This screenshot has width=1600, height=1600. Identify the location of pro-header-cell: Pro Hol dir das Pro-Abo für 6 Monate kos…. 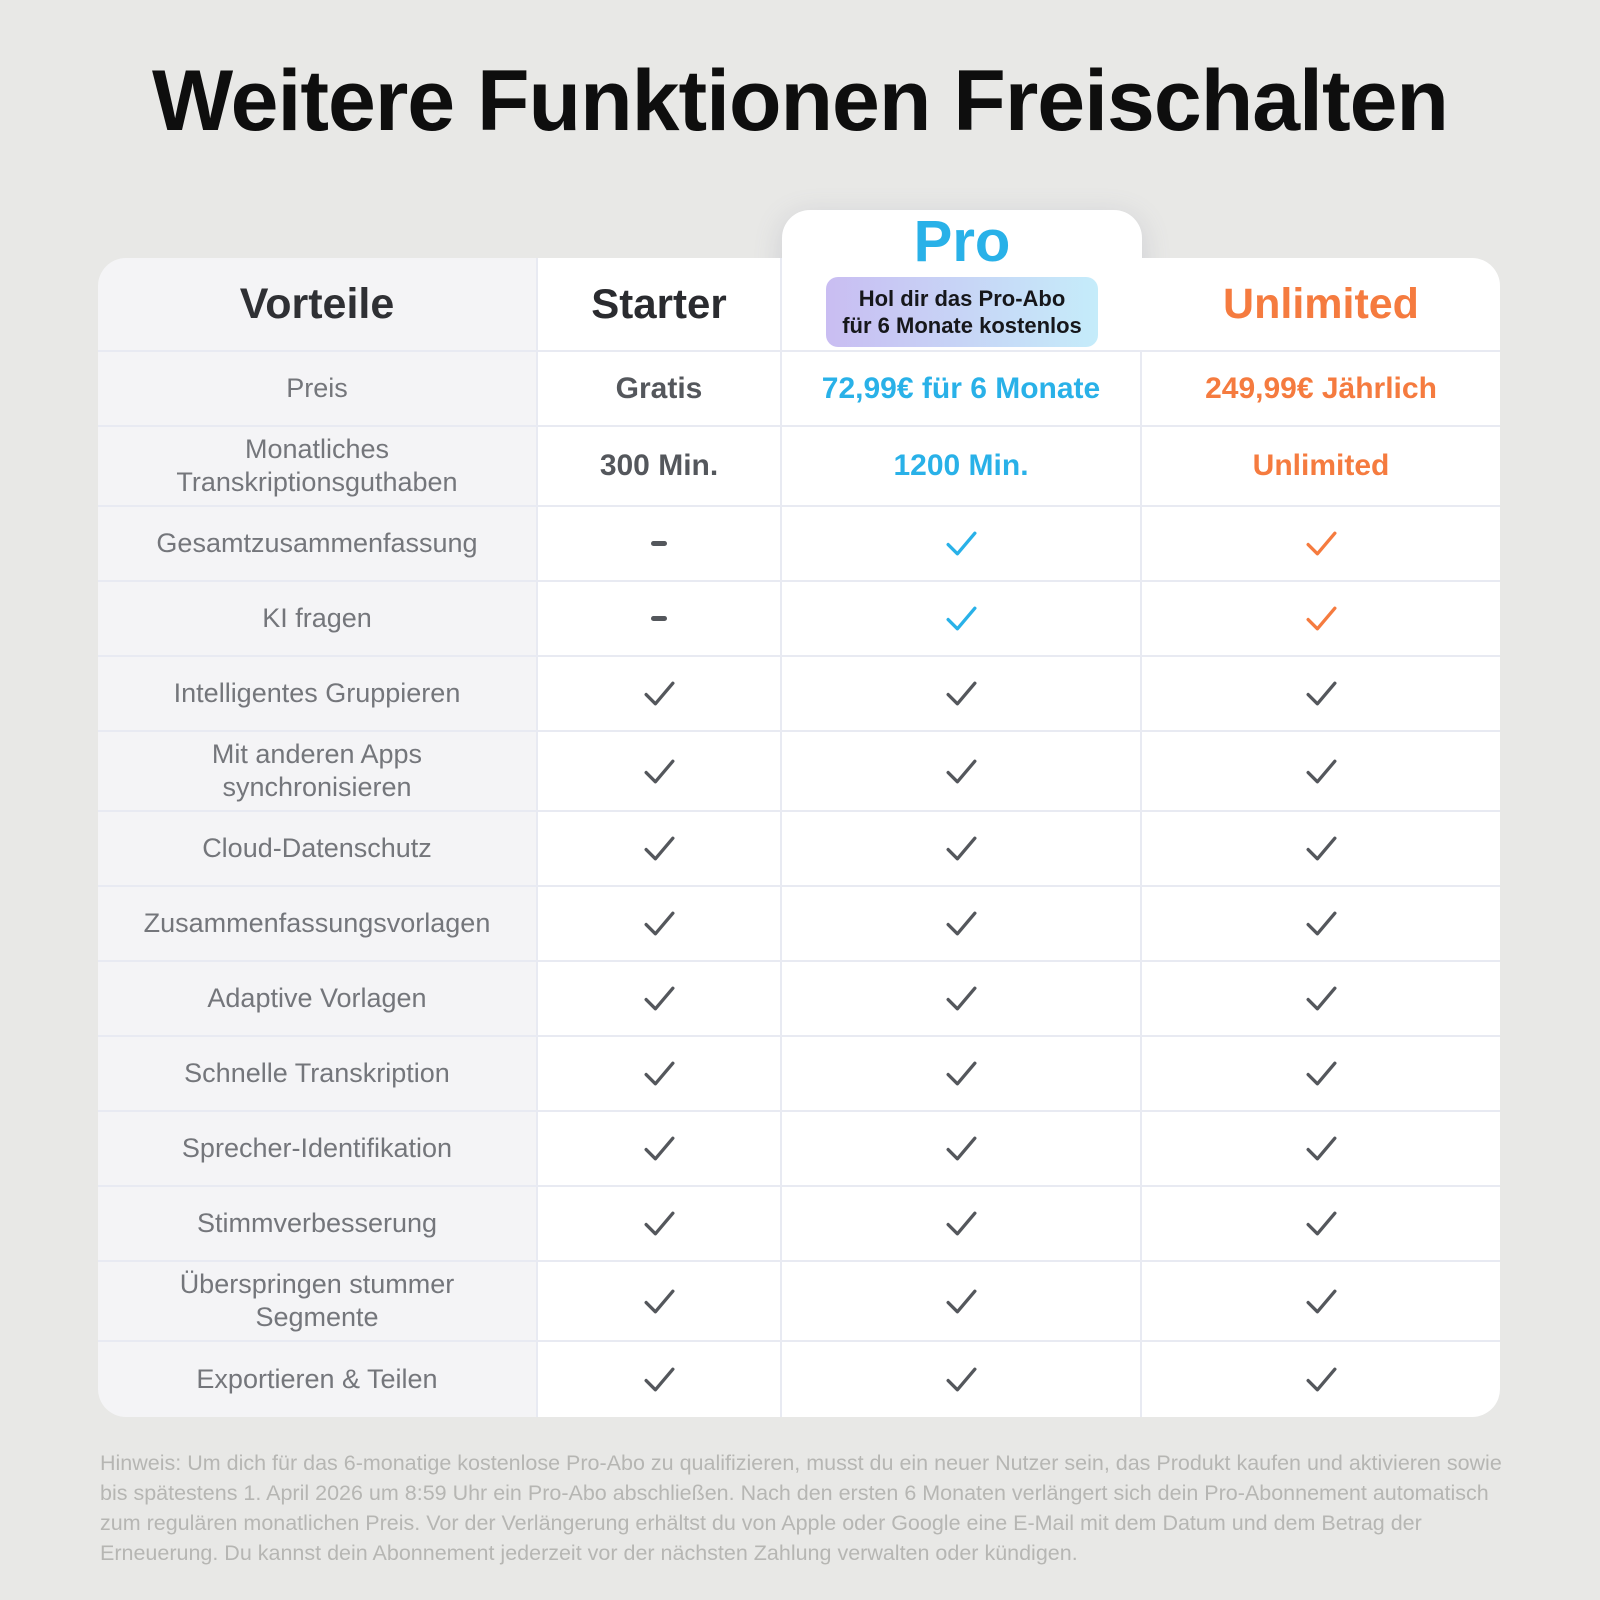
(962, 281).